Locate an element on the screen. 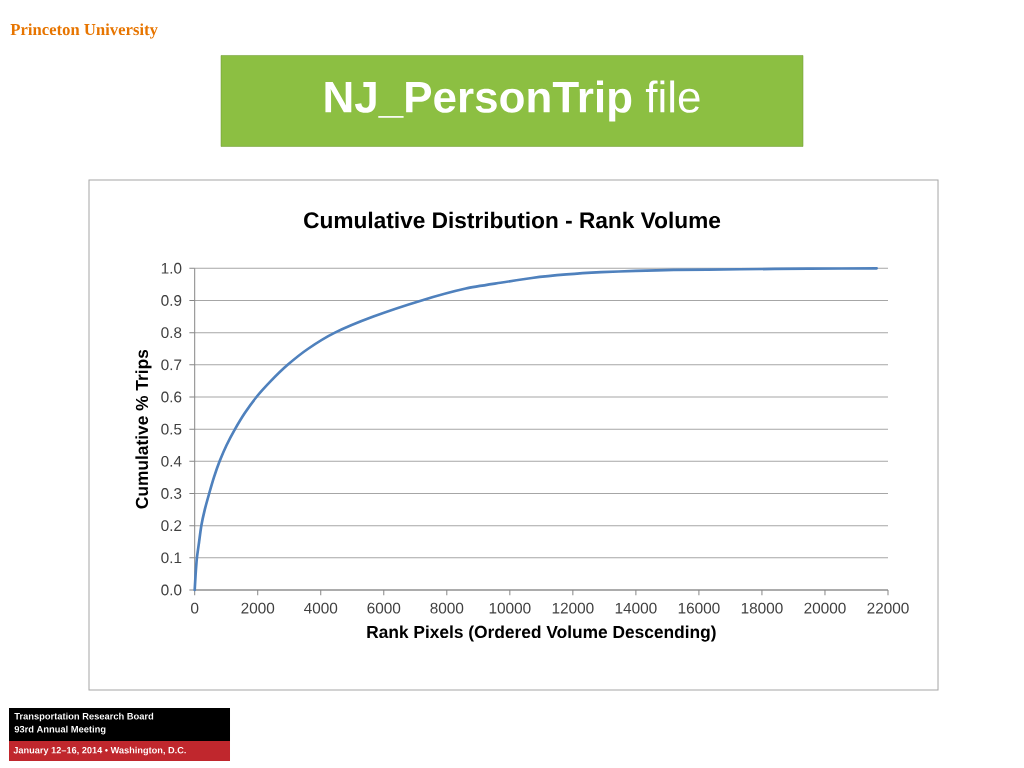 This screenshot has height=768, width=1024. y-tick-label: 0.2 is located at coordinates (171, 526).